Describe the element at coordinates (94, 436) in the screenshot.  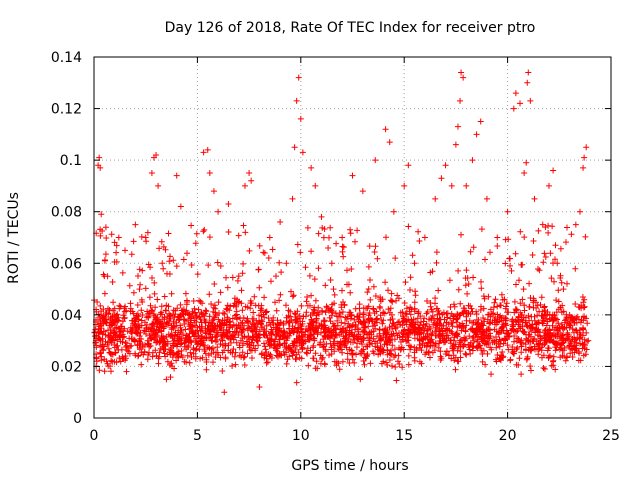
I see `x-tick-label: 0` at that location.